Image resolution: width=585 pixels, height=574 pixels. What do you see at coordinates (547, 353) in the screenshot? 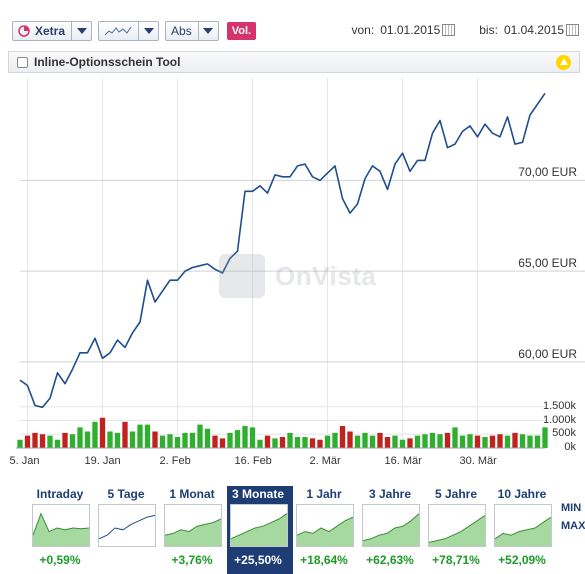
I see `y-axis-label: 60,00 EUR` at bounding box center [547, 353].